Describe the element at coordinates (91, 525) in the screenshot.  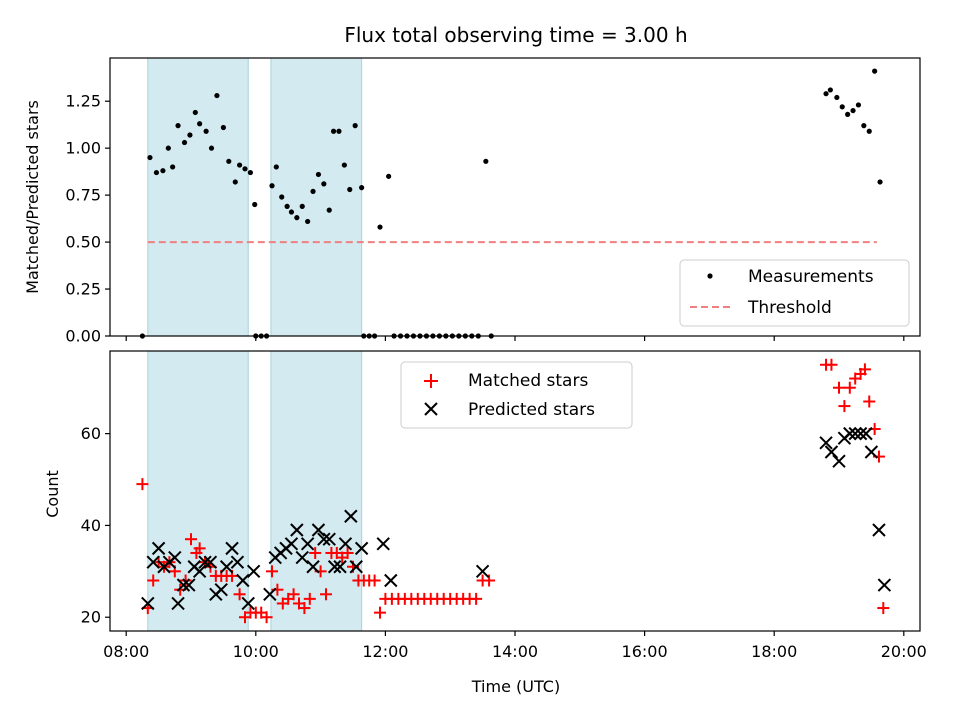
I see `y-tick-label: 40` at that location.